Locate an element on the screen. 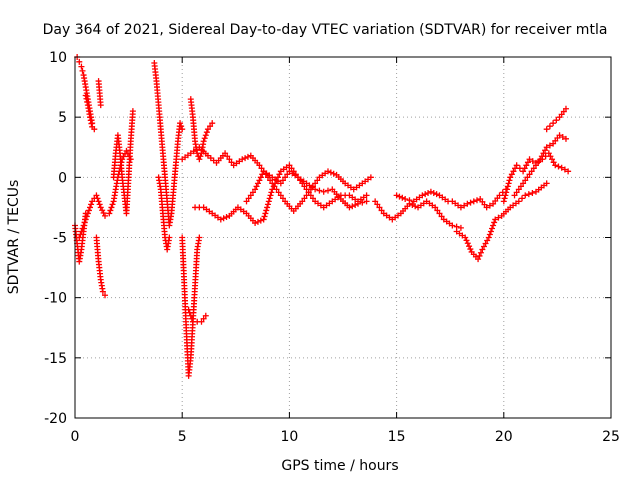 Image resolution: width=640 pixels, height=480 pixels. y-tick-label: 5 is located at coordinates (62, 118).